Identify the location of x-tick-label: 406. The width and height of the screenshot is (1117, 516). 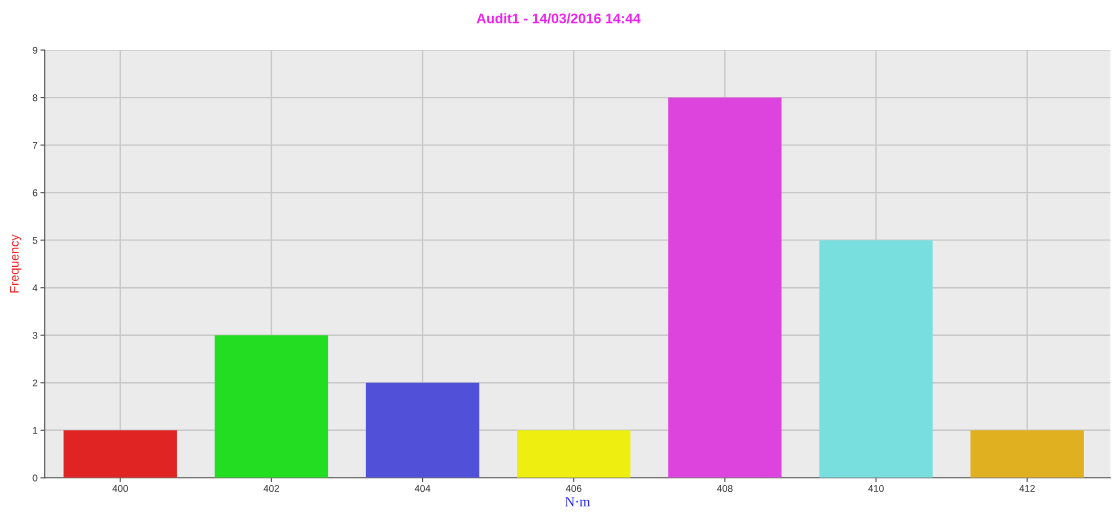
(573, 488).